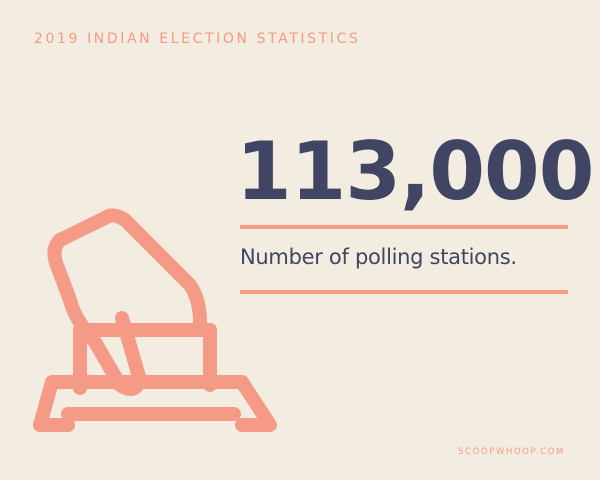  I want to click on divider-top, so click(404, 227).